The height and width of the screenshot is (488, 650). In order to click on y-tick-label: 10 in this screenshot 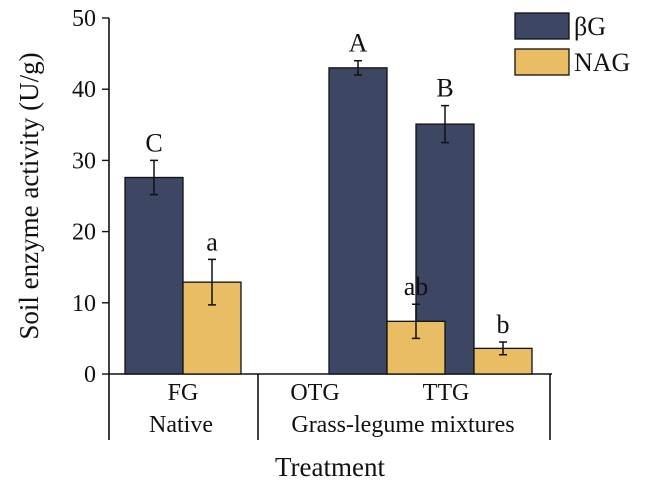, I will do `click(84, 304)`.